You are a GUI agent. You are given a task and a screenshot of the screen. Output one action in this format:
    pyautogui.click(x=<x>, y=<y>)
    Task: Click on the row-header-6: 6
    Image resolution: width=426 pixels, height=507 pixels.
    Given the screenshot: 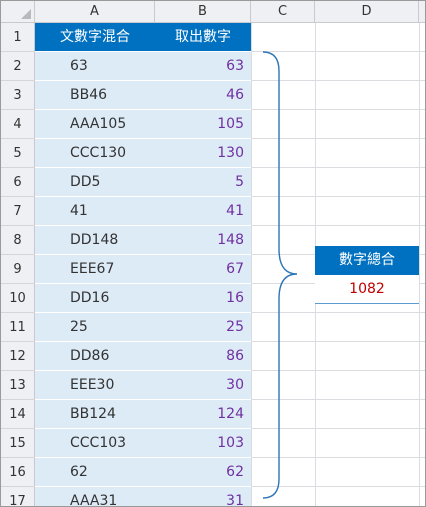 What is the action you would take?
    pyautogui.click(x=18, y=182)
    